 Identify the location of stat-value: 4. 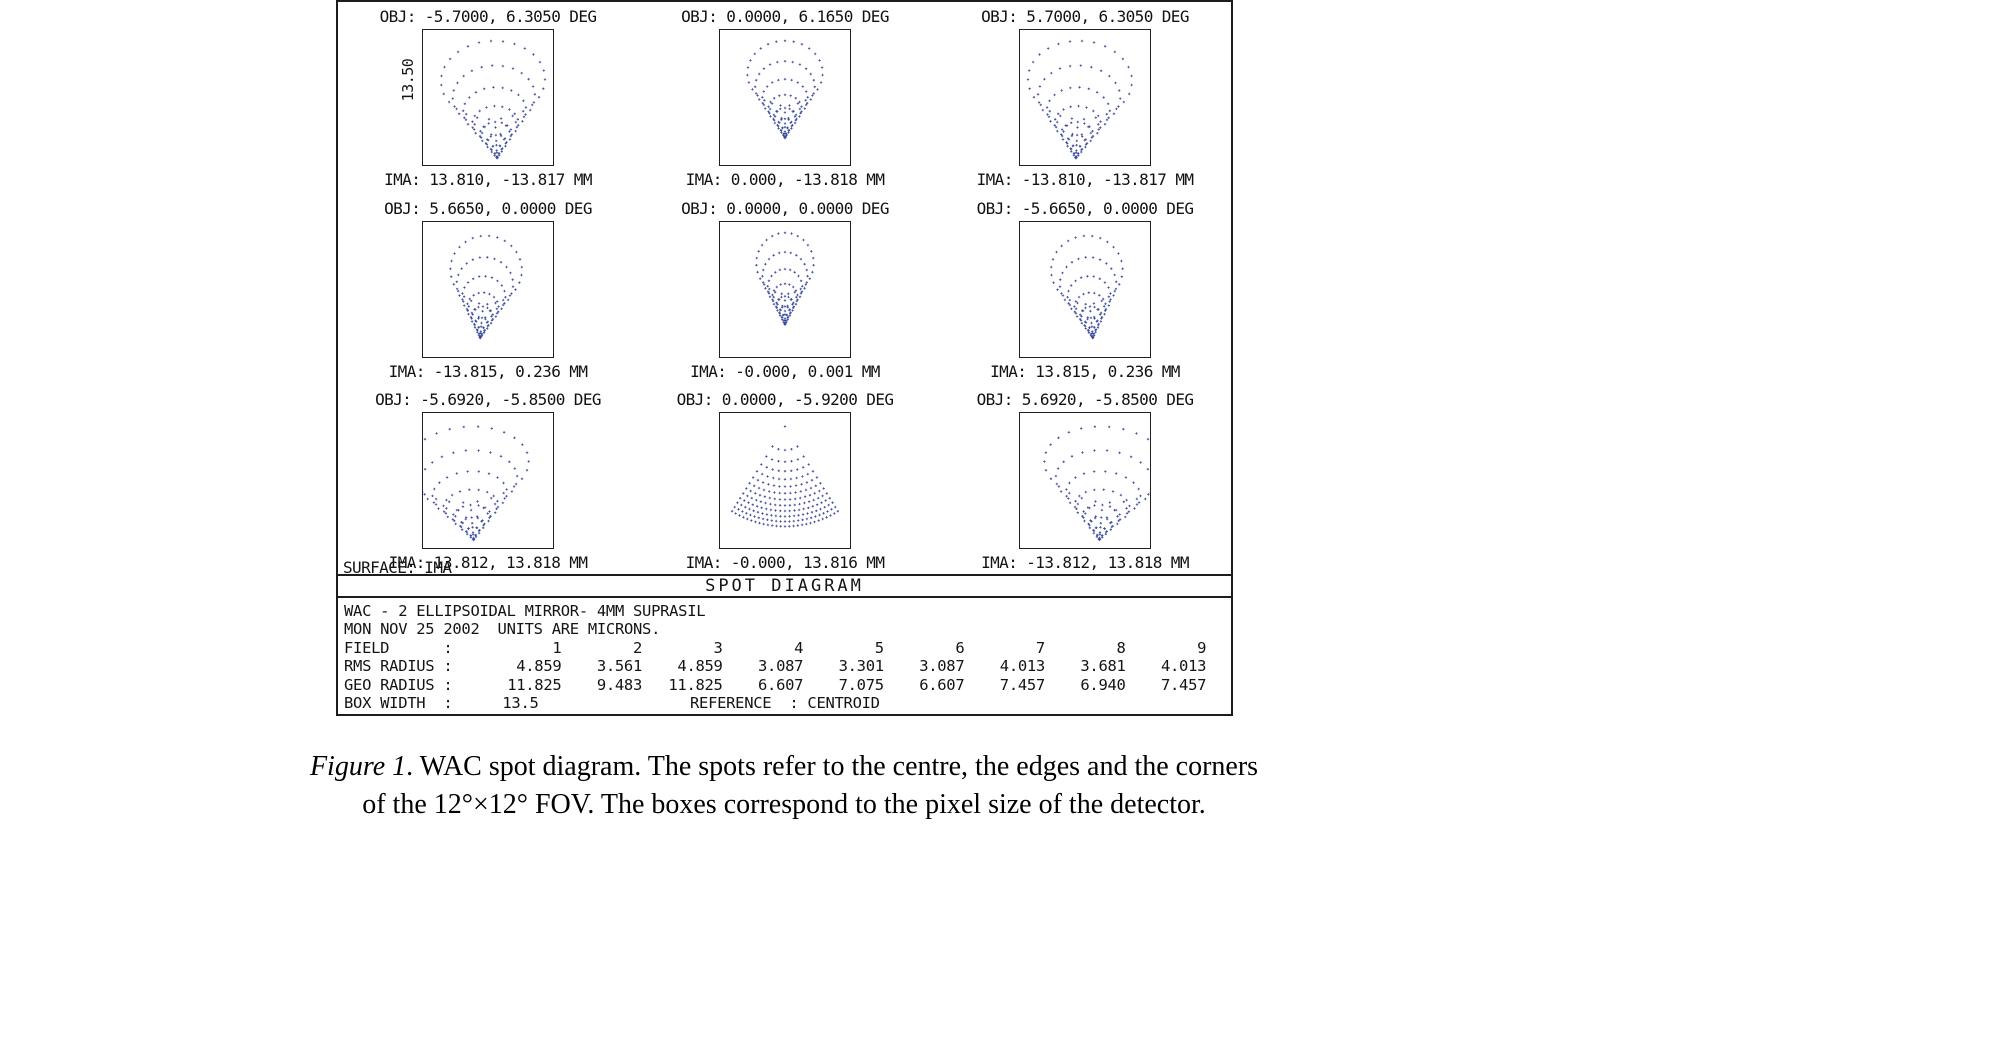
(799, 647).